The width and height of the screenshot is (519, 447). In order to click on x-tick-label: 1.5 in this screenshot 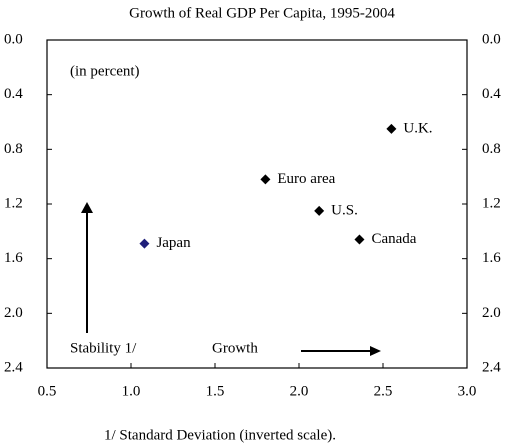, I will do `click(215, 391)`.